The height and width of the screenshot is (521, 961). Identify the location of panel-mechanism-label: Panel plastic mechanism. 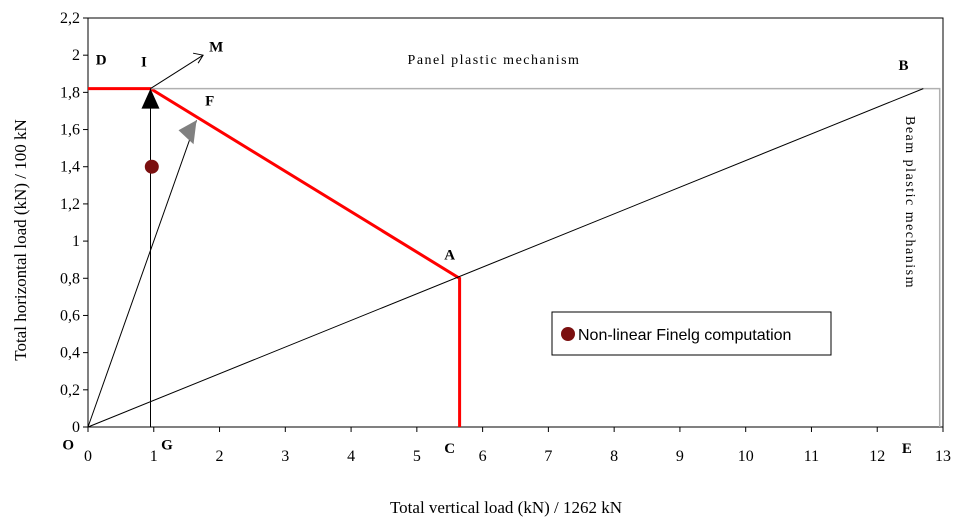
(494, 60).